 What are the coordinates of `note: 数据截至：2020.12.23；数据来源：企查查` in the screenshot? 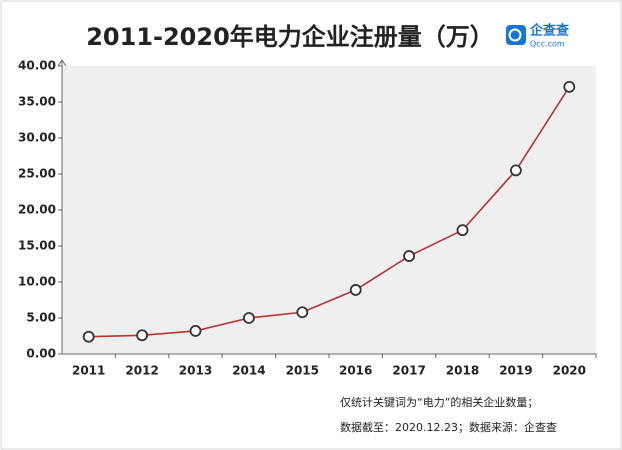 It's located at (448, 427).